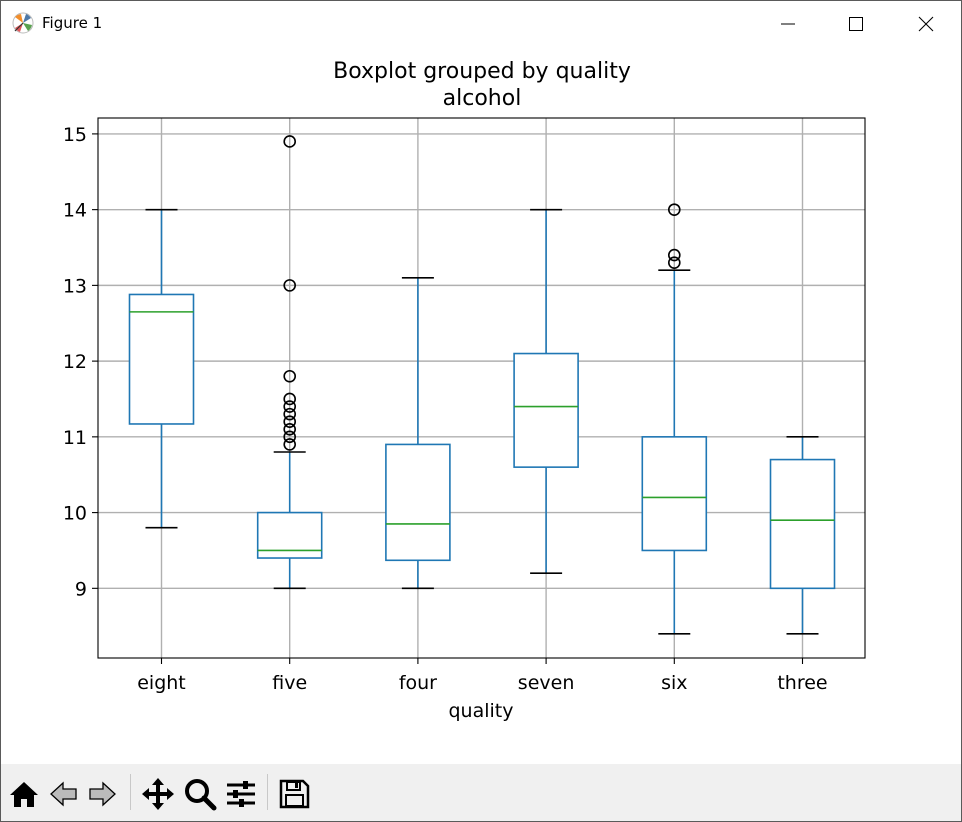  I want to click on home-icon, so click(24, 794).